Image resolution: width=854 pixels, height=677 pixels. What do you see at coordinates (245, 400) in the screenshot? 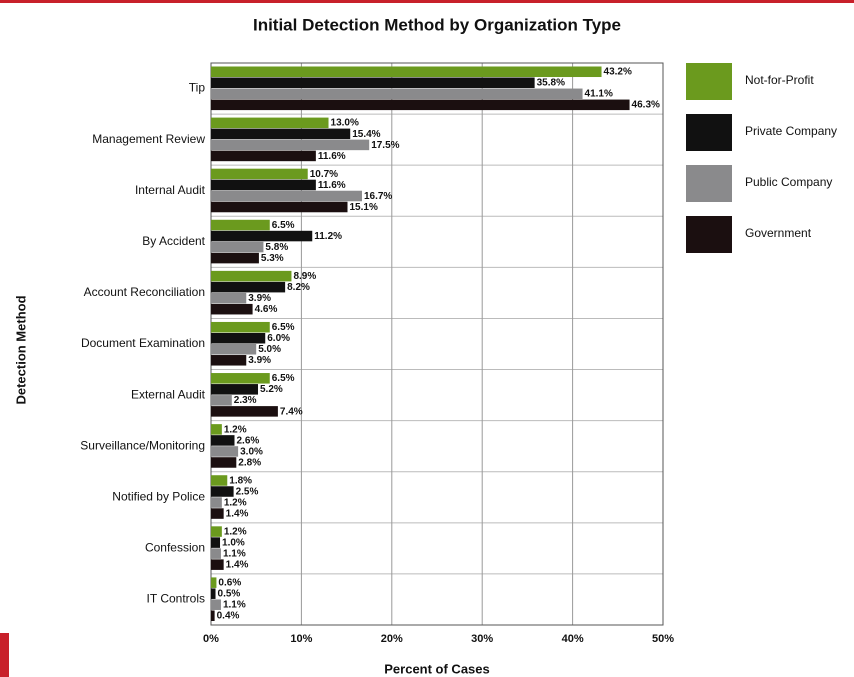
I see `value-label: 2.3%` at bounding box center [245, 400].